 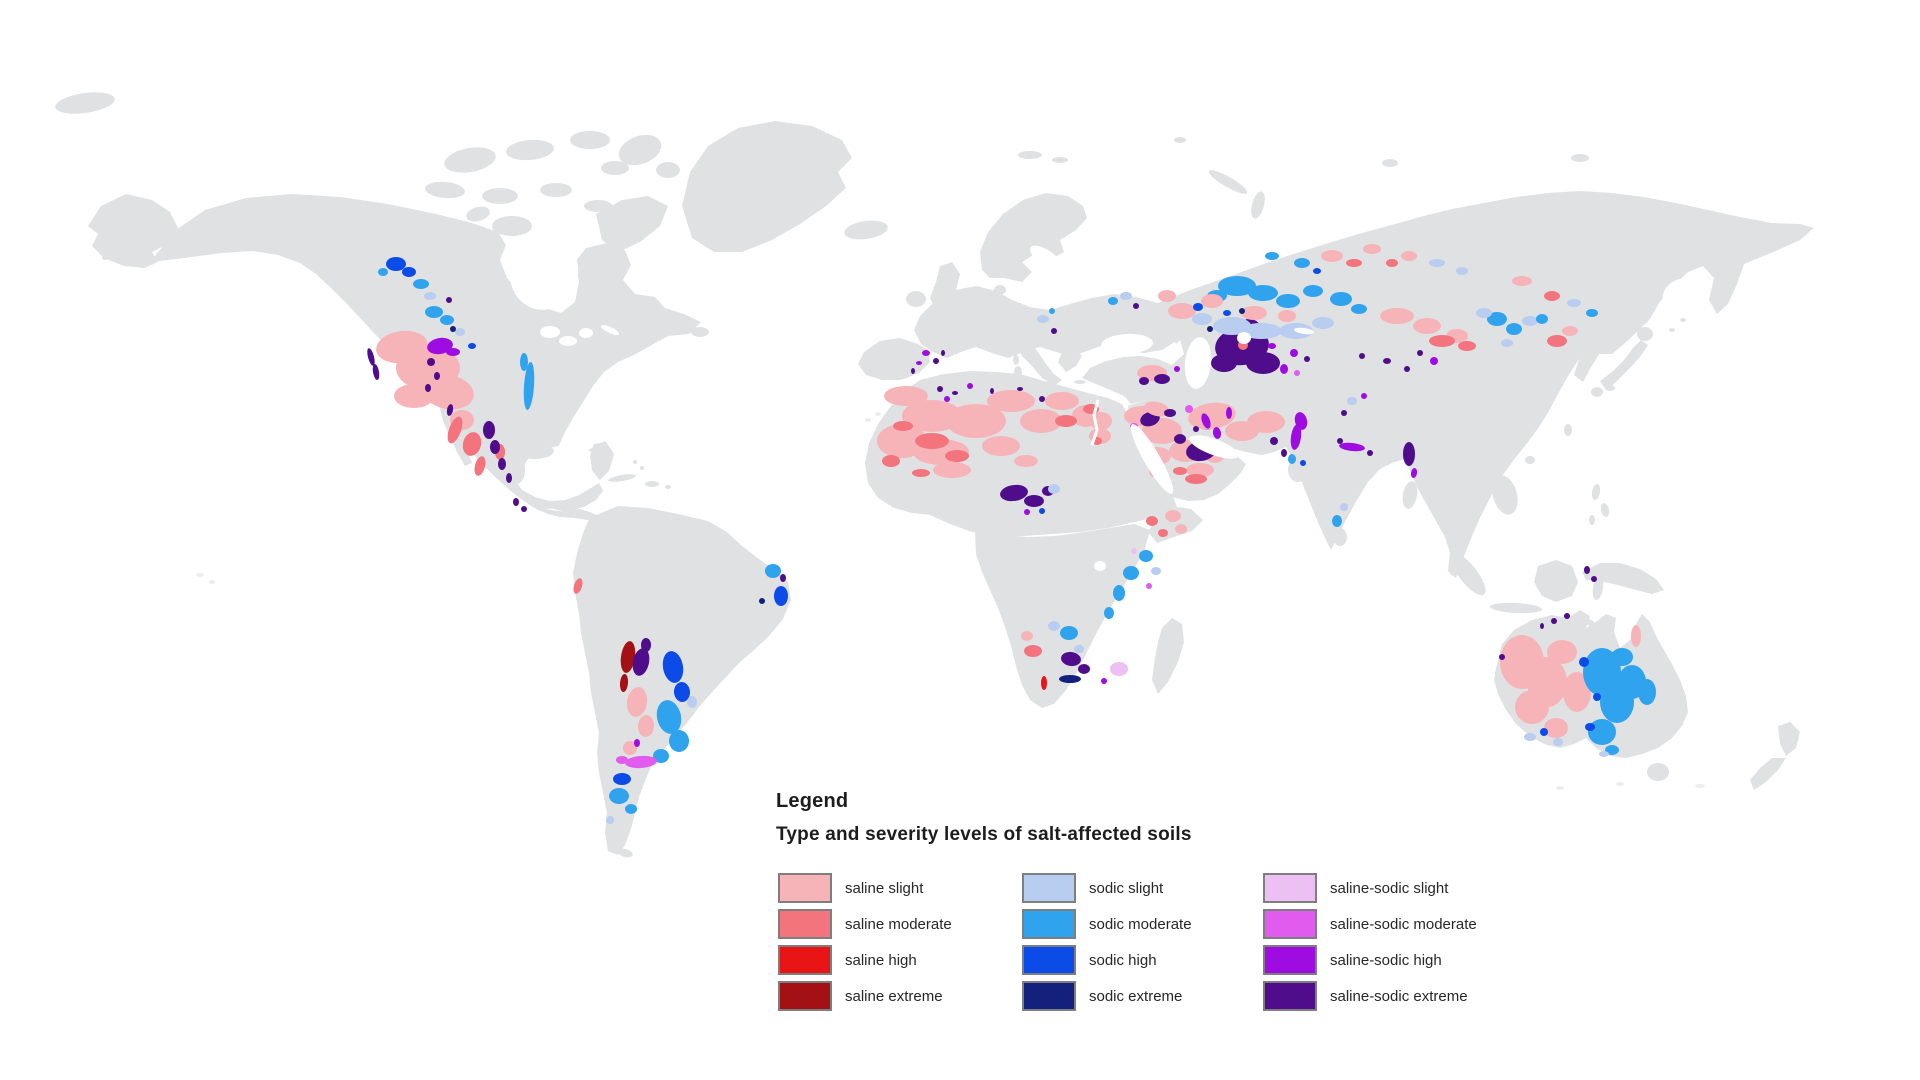 What do you see at coordinates (628, 657) in the screenshot?
I see `soil-region-saline-extreme` at bounding box center [628, 657].